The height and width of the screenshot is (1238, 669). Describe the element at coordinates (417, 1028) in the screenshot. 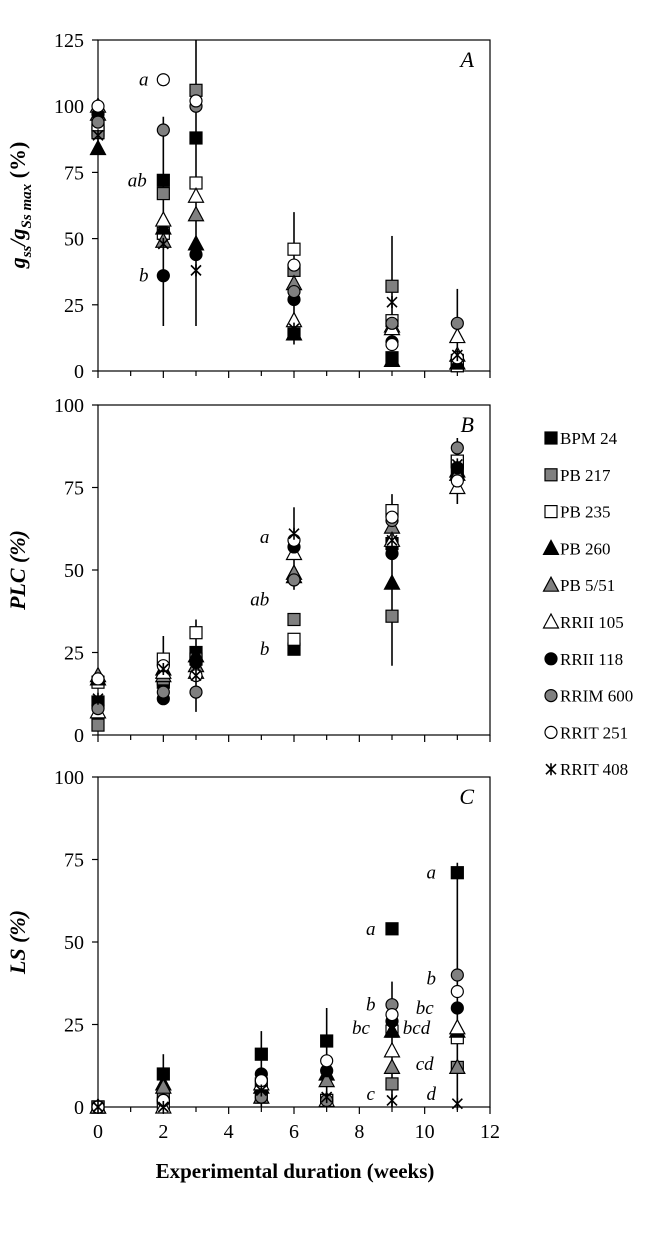

I see `significance-letter: bcd` at that location.